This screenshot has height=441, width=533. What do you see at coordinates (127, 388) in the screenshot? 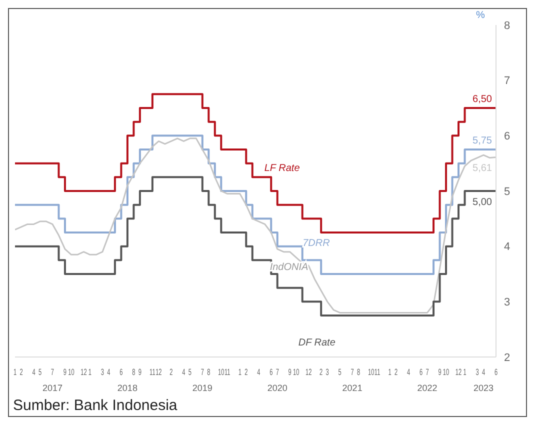
I see `x2-tick-label: 2018` at bounding box center [127, 388].